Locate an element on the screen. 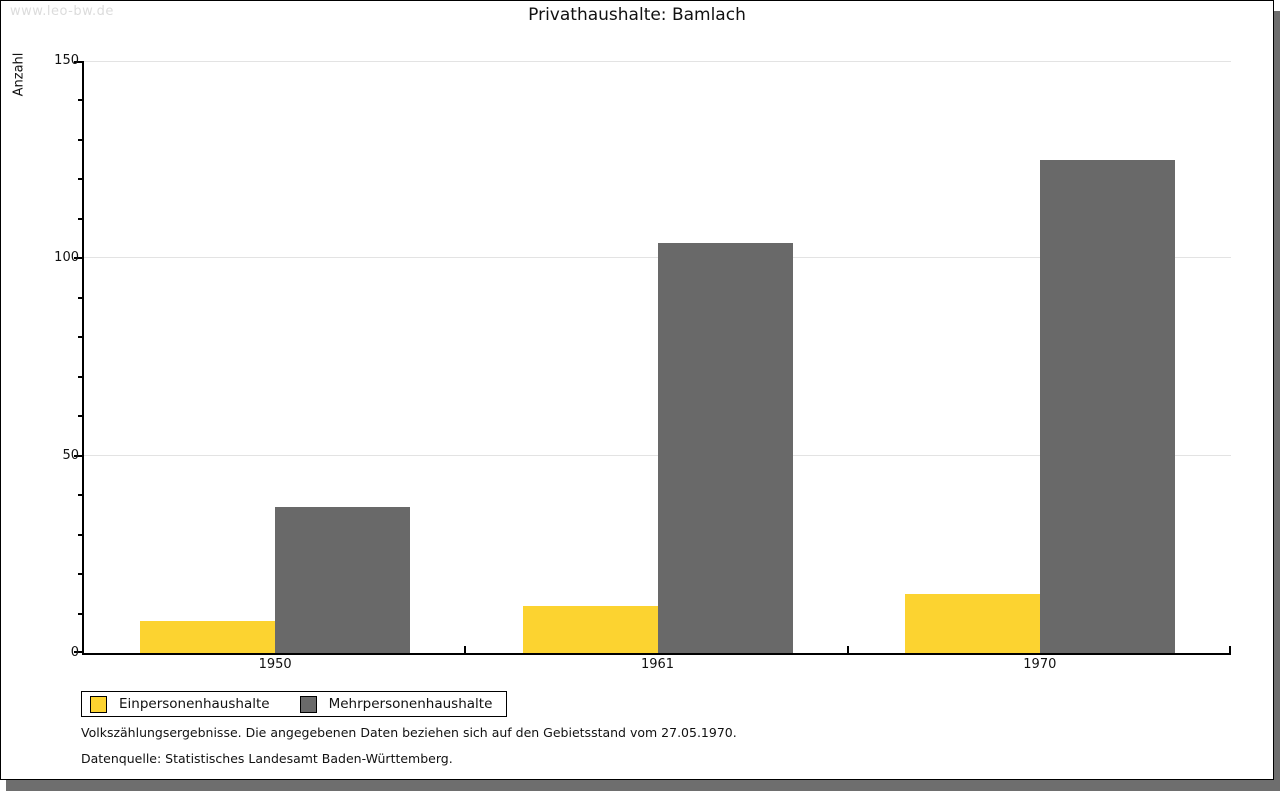 The width and height of the screenshot is (1280, 791). bar-einpersonenhaushalte-1970 is located at coordinates (972, 623).